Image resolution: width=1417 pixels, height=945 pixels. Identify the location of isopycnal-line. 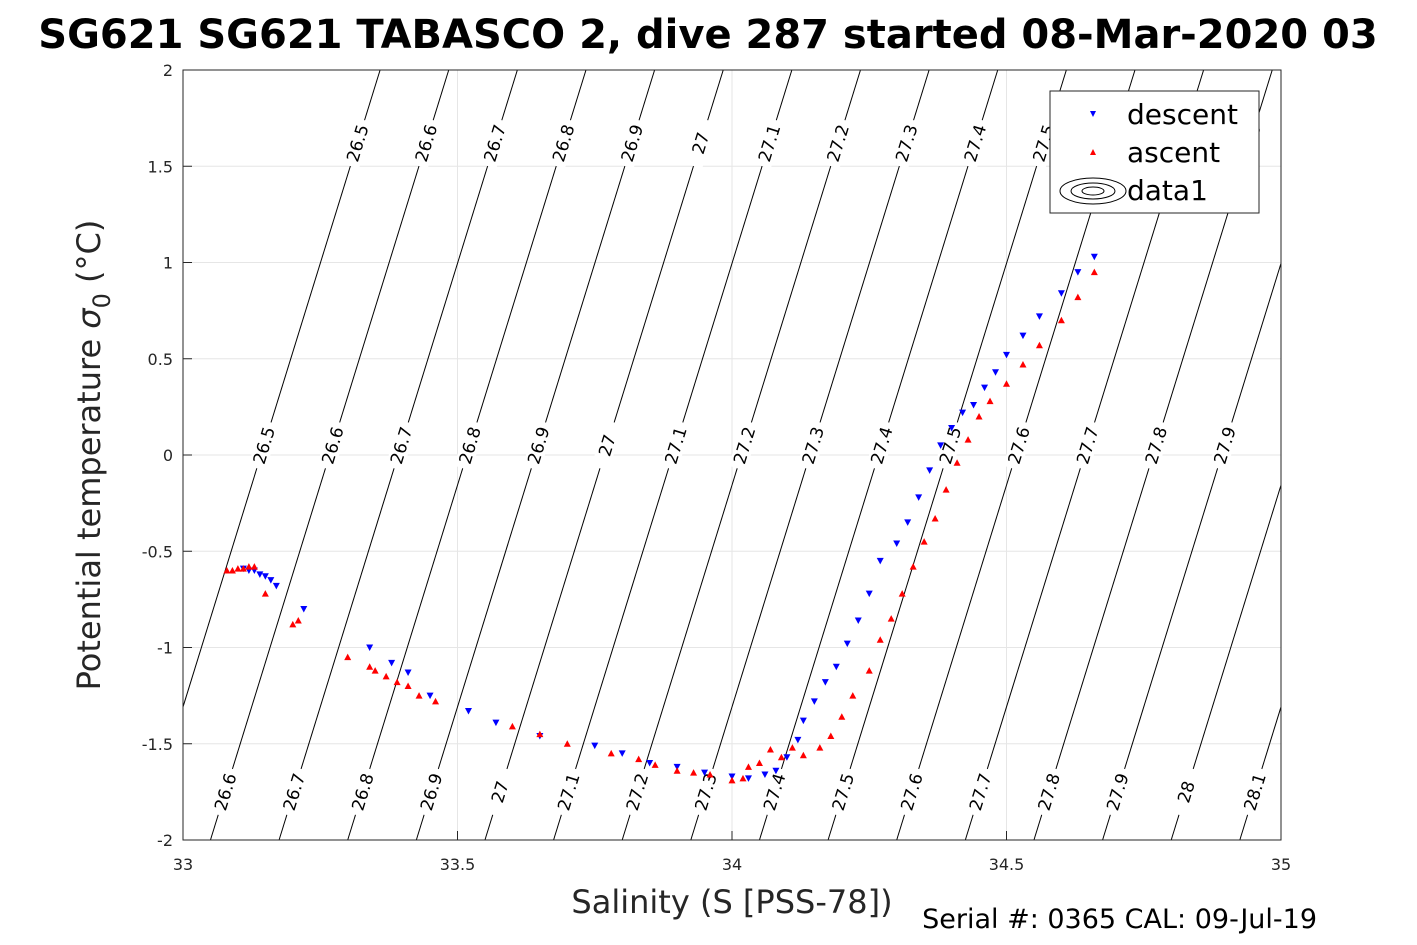
(1192, 552).